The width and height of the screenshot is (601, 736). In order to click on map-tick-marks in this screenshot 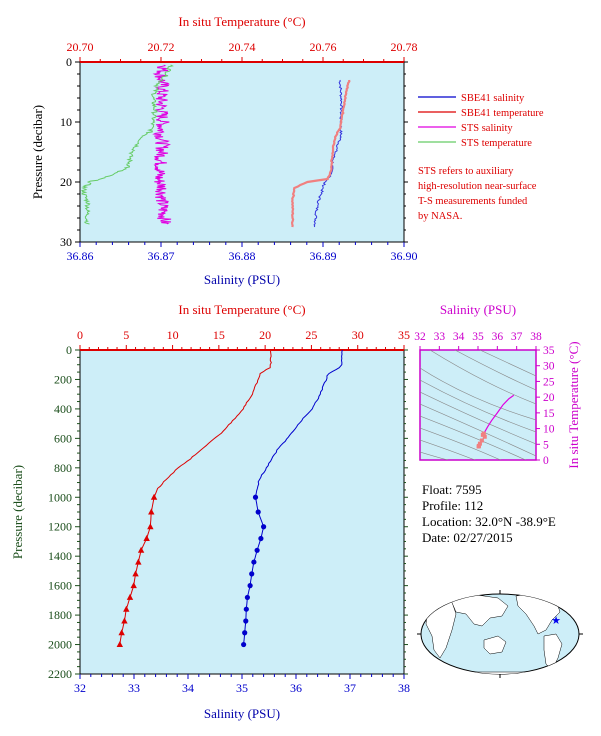, I will do `click(500, 634)`.